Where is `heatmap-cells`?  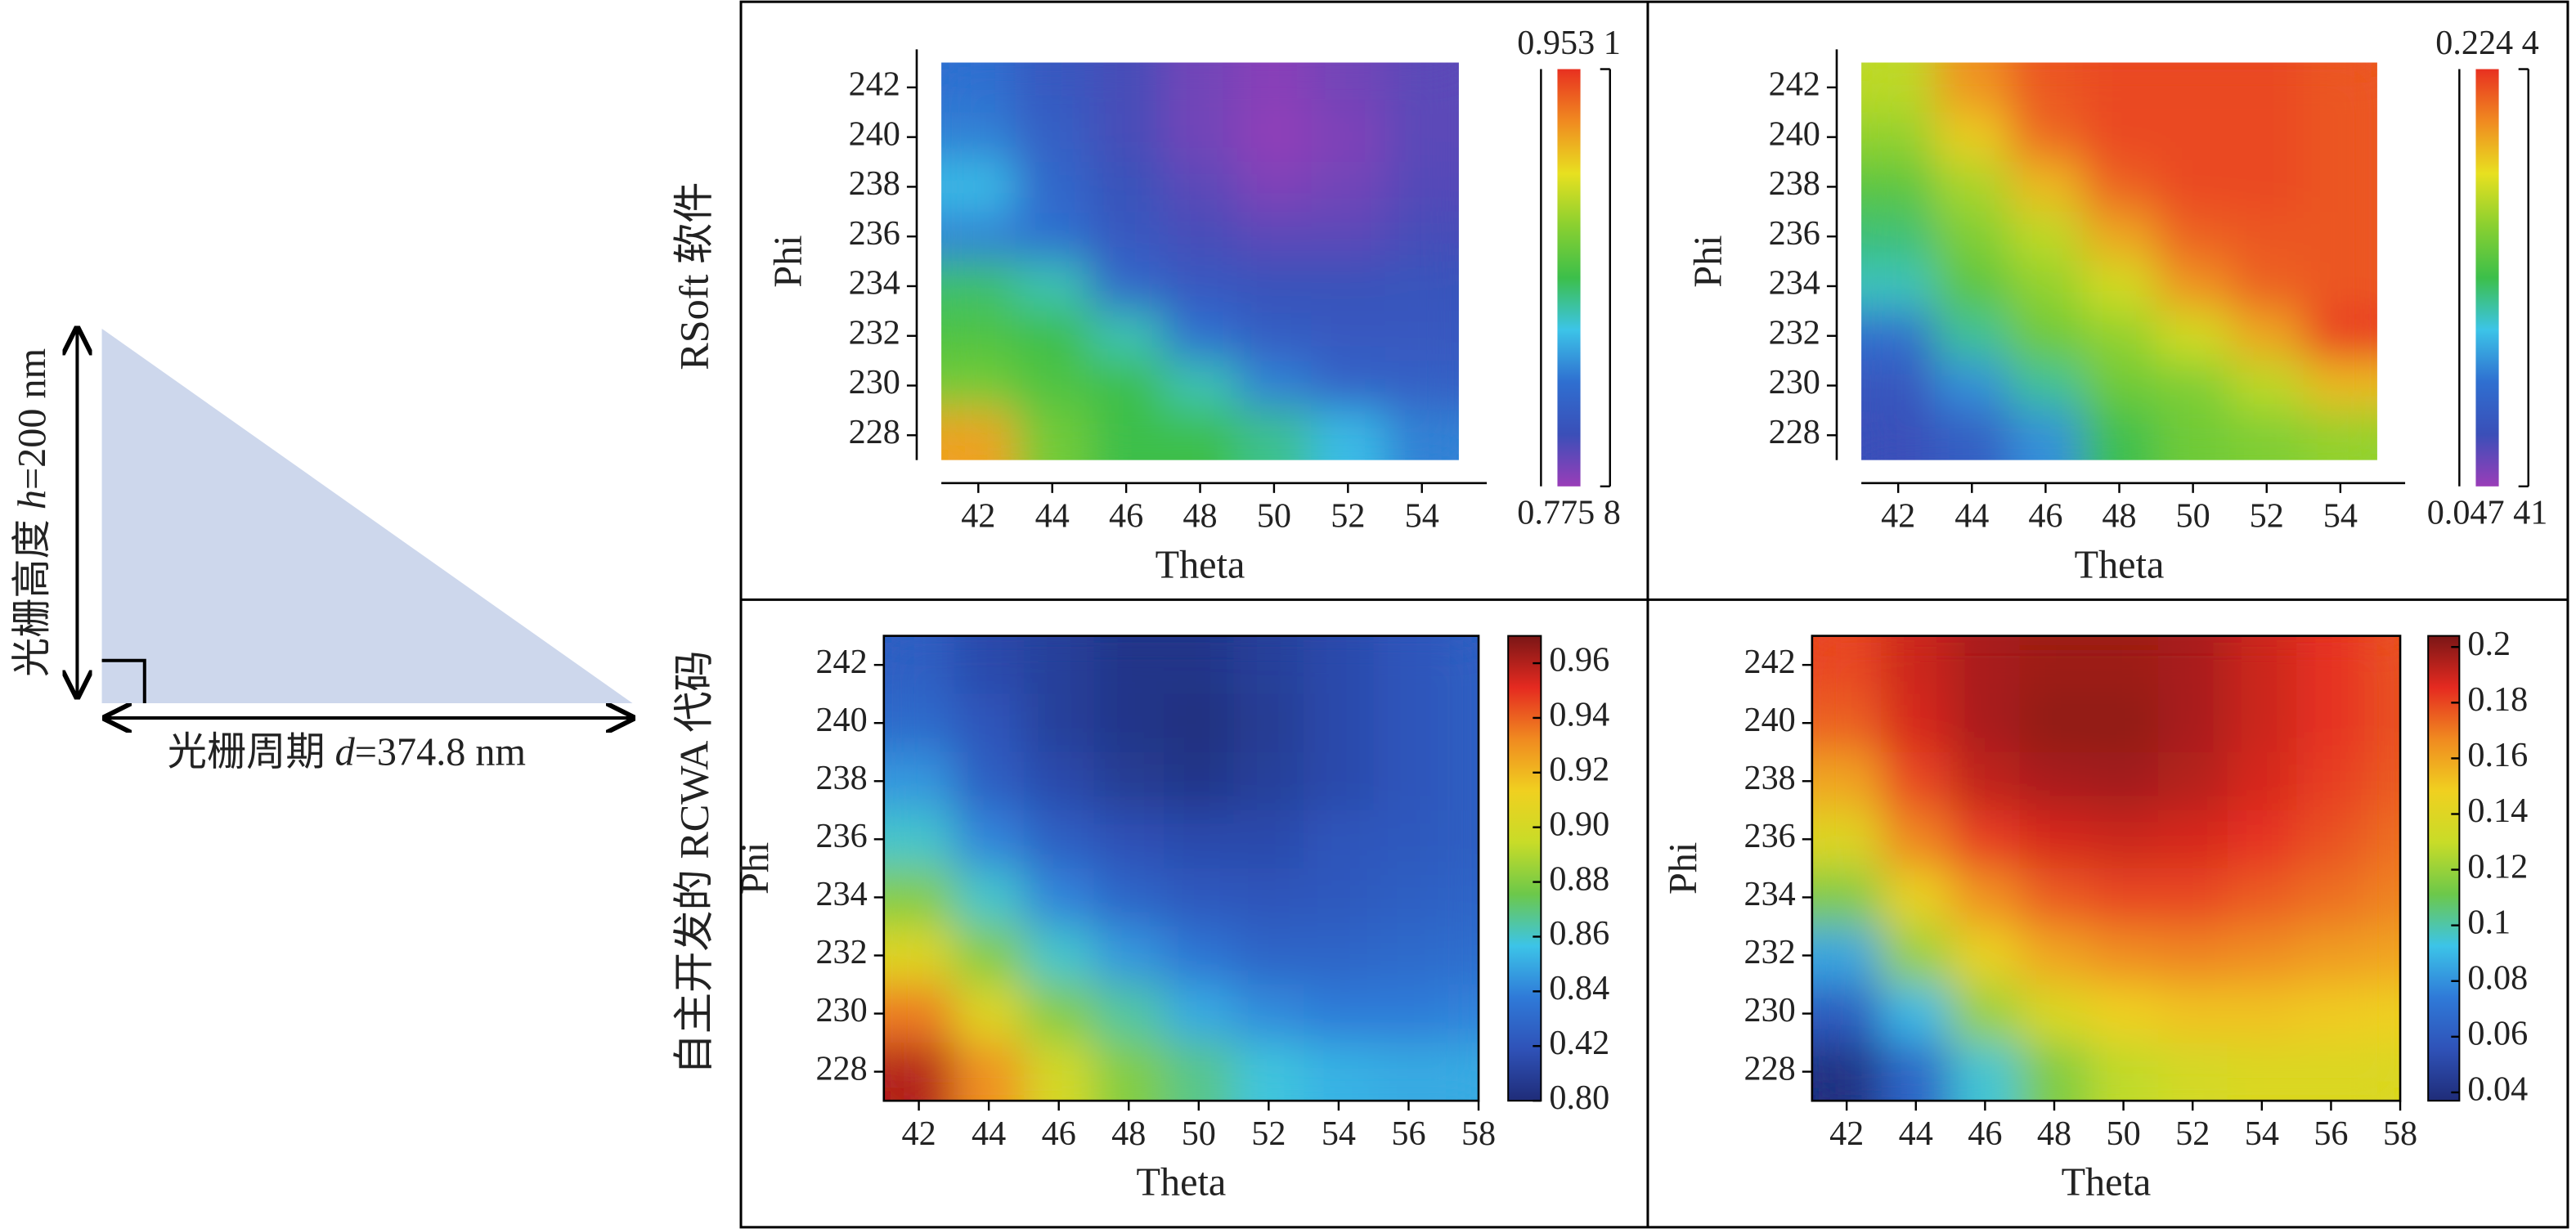
heatmap-cells is located at coordinates (1181, 868).